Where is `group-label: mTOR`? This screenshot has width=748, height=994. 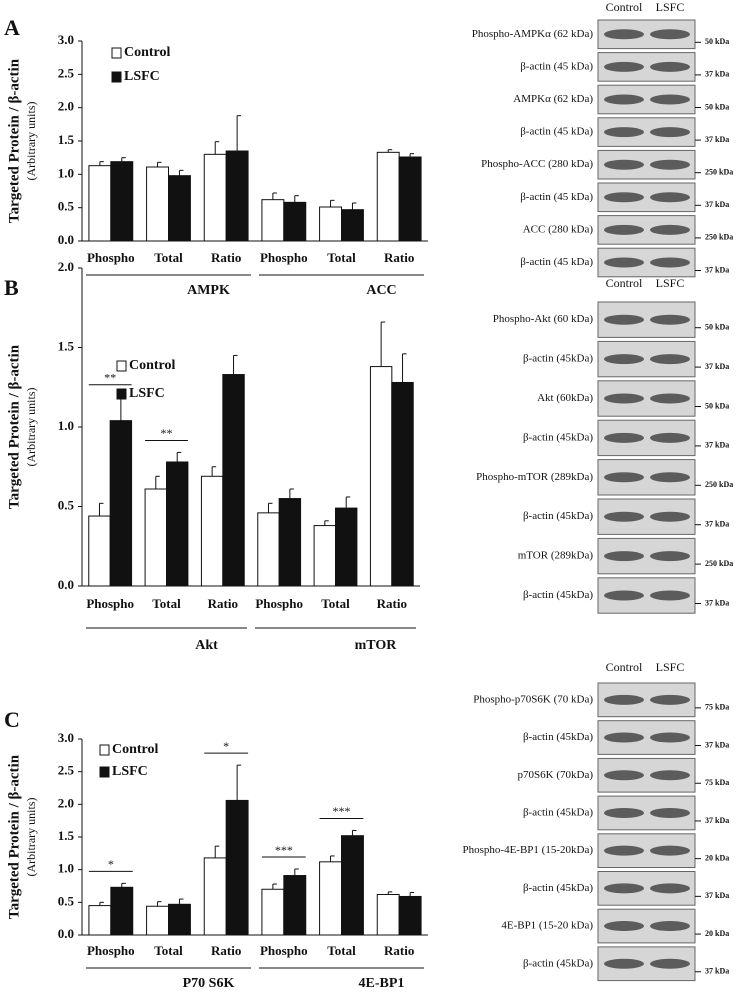
group-label: mTOR is located at coordinates (376, 645).